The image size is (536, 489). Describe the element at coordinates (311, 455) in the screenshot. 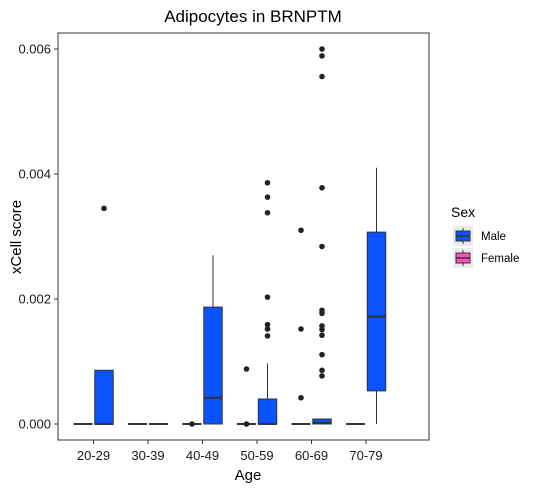

I see `x-tick-label: 60-69` at that location.